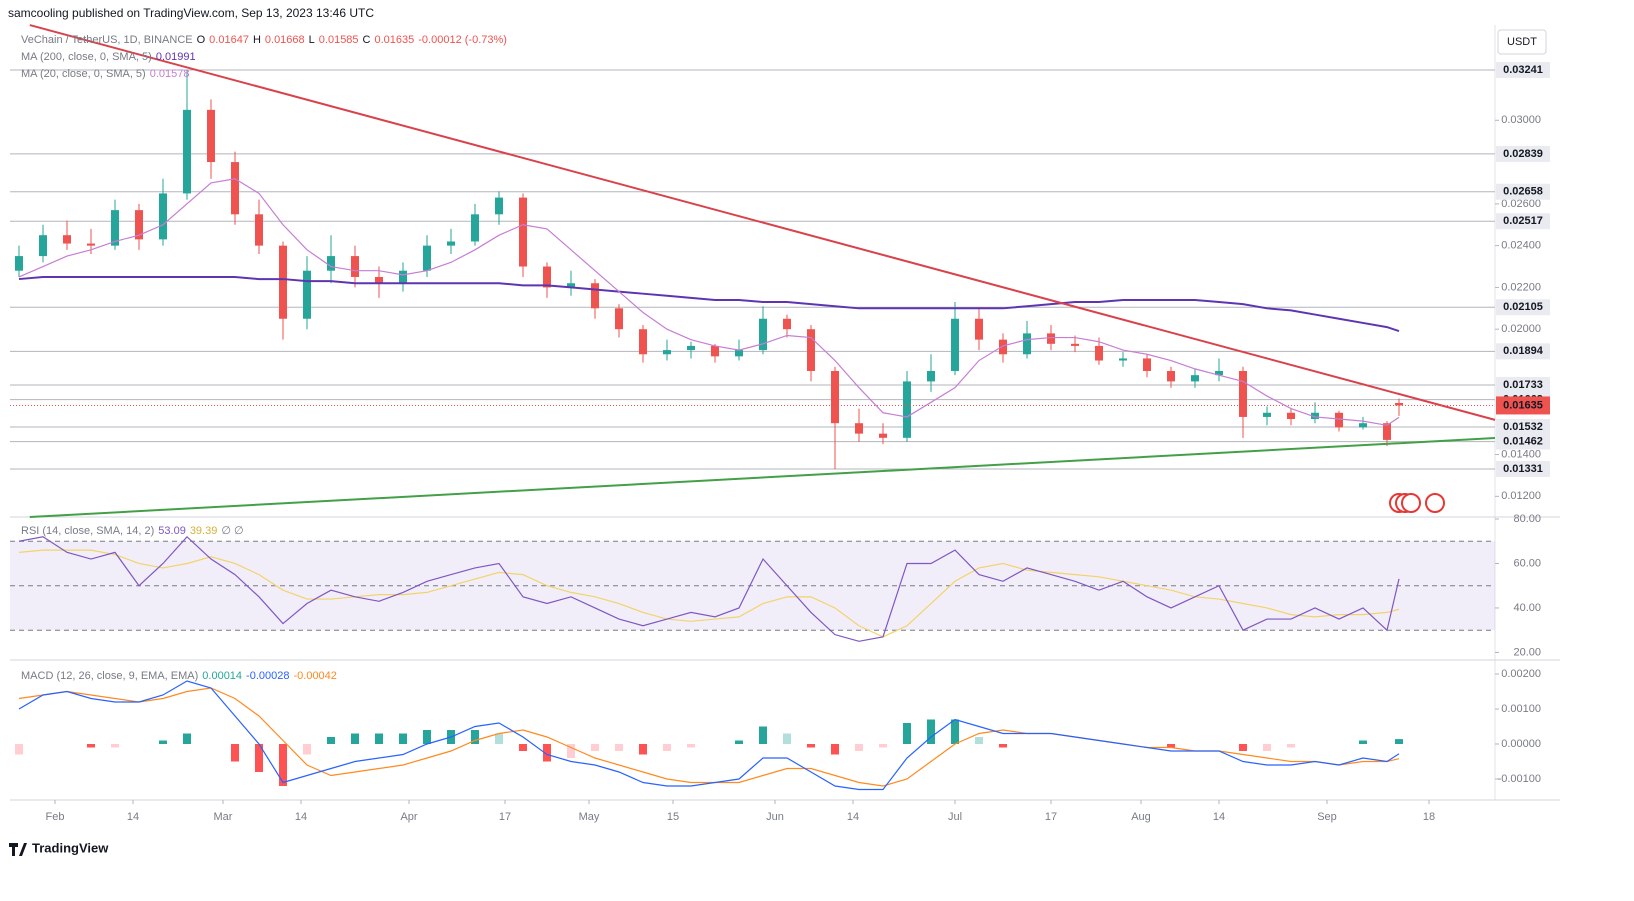 This screenshot has height=901, width=1634. I want to click on x-tick-label: Sep, so click(1327, 817).